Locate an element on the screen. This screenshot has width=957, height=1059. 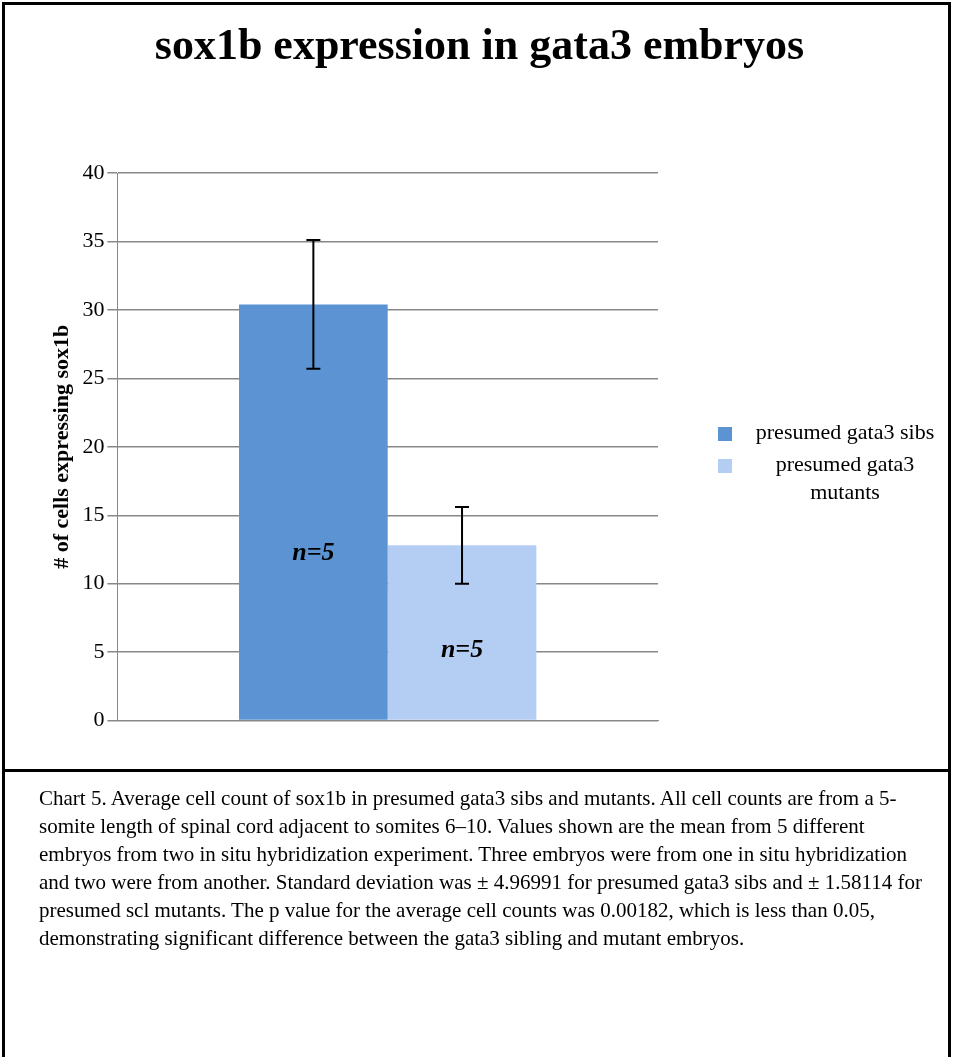
y-axis-title: # of cells expressing sox1b is located at coordinates (60, 446).